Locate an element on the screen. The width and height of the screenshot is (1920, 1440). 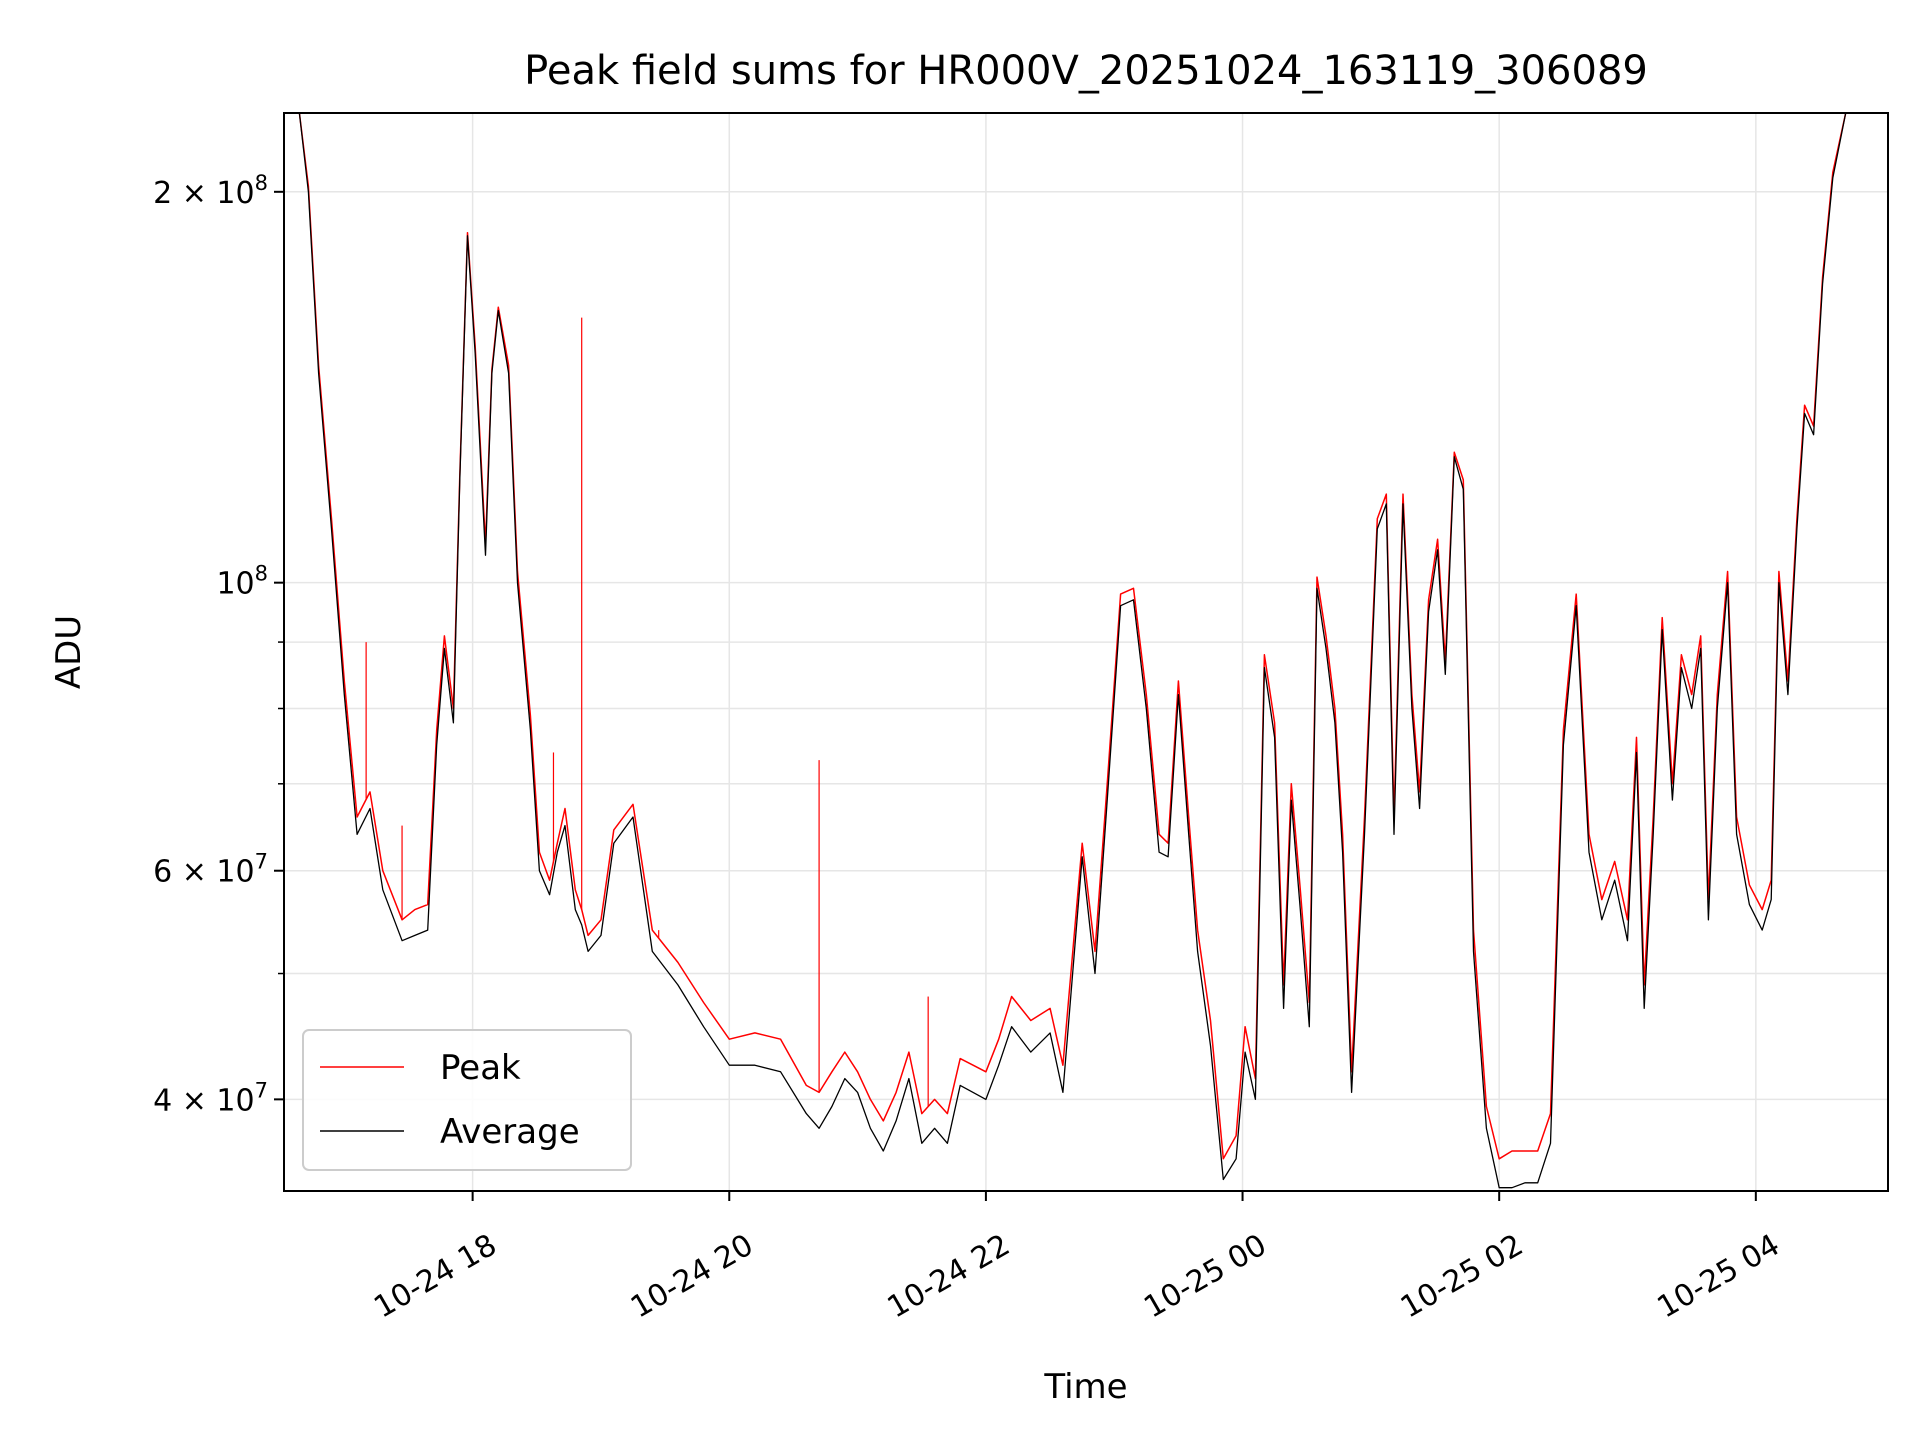
y-tick-label: 4 × 107 is located at coordinates (210, 1098).